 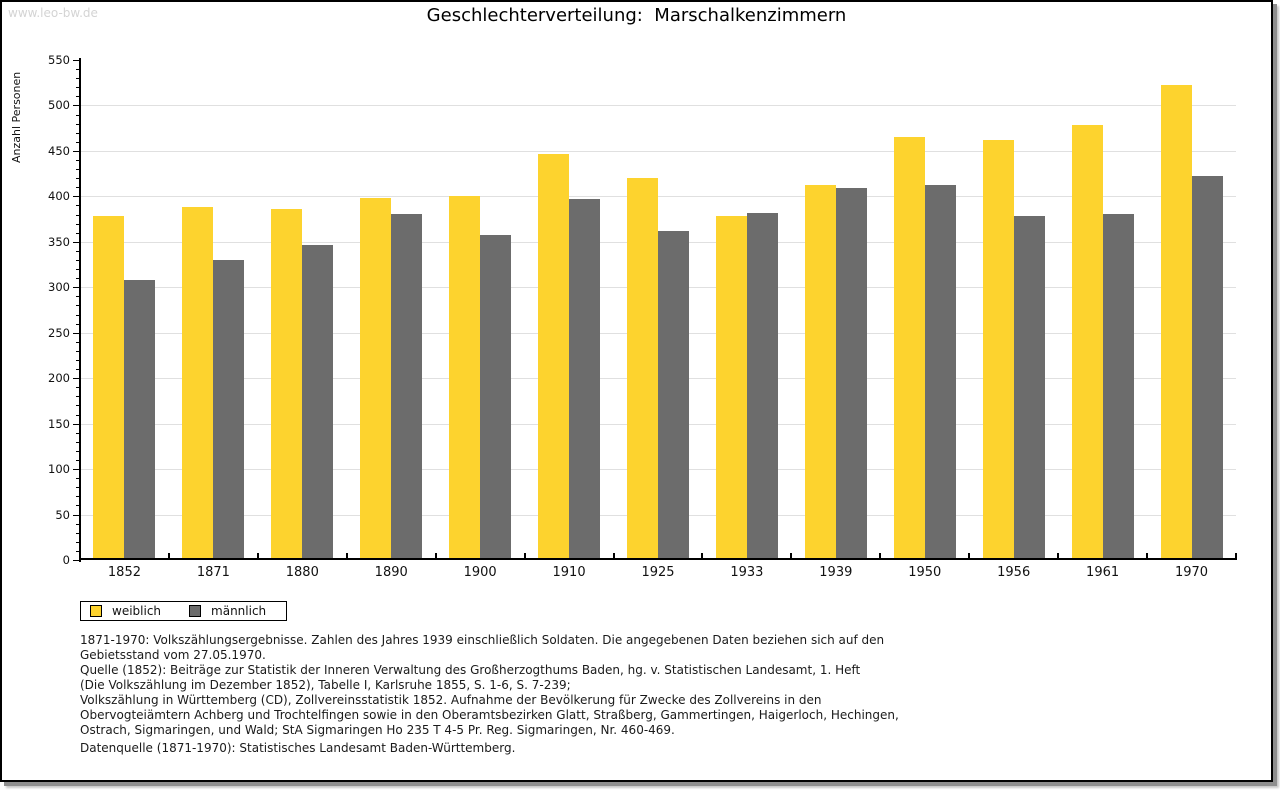 I want to click on bar-weiblich-1910, so click(x=554, y=356).